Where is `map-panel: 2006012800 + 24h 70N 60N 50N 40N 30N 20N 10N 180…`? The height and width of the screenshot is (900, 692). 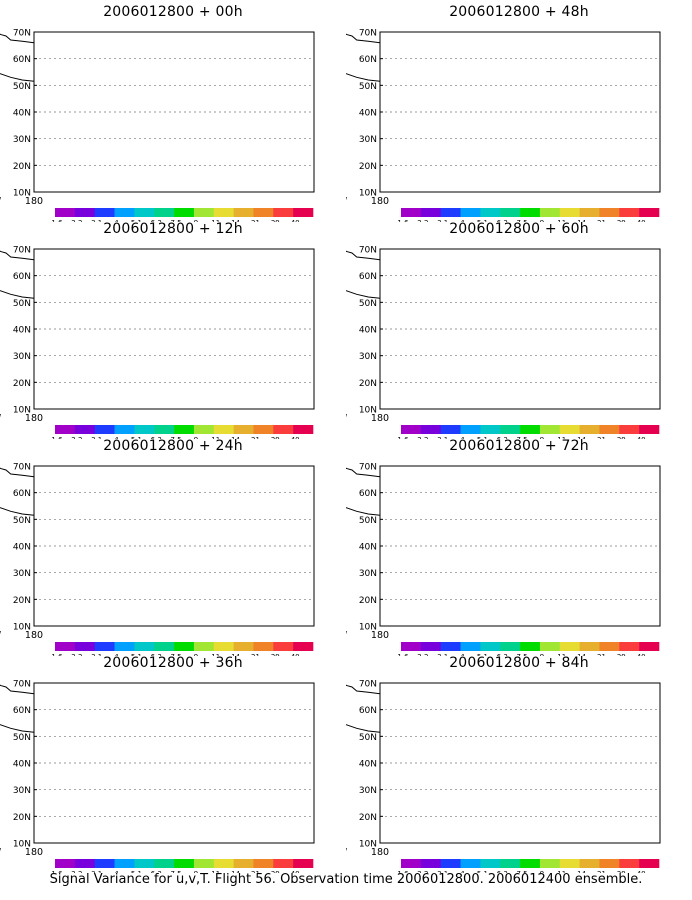
map-panel: 2006012800 + 24h 70N 60N 50N 40N 30N 20N 10N 180… is located at coordinates (173, 547).